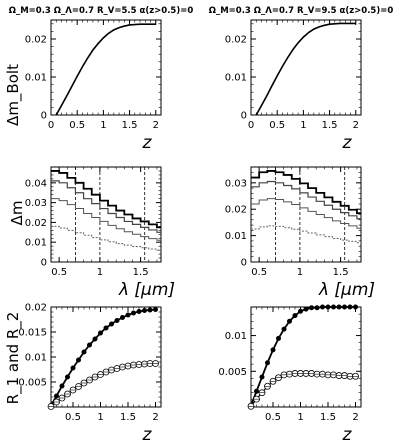 This screenshot has width=400, height=442. I want to click on y-axis-label: R_1 and R_2, so click(13, 358).